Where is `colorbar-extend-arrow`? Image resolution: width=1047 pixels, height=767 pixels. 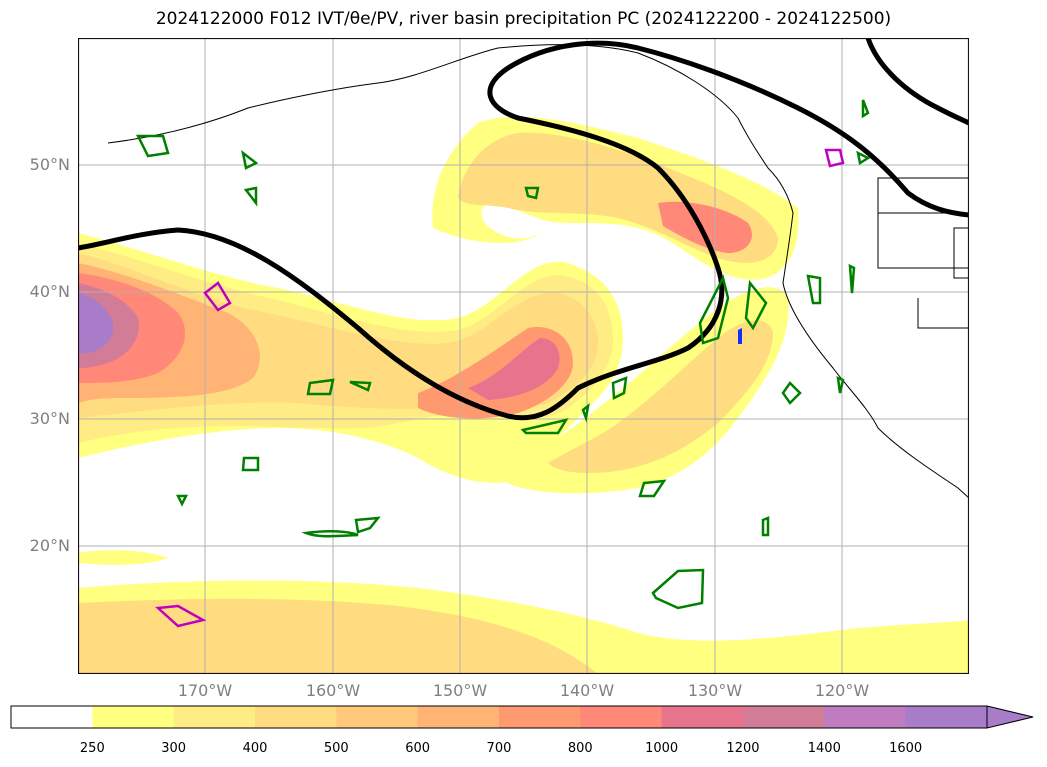
colorbar-extend-arrow is located at coordinates (1010, 717).